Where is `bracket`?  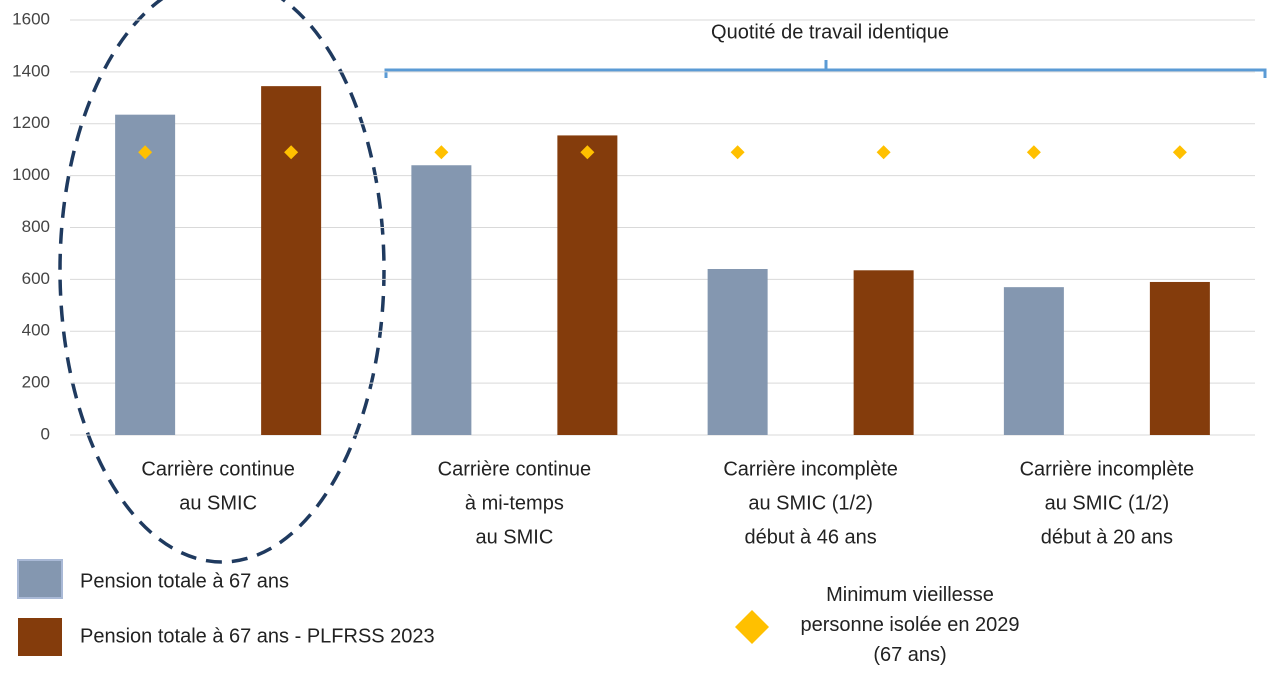
bracket is located at coordinates (825, 69).